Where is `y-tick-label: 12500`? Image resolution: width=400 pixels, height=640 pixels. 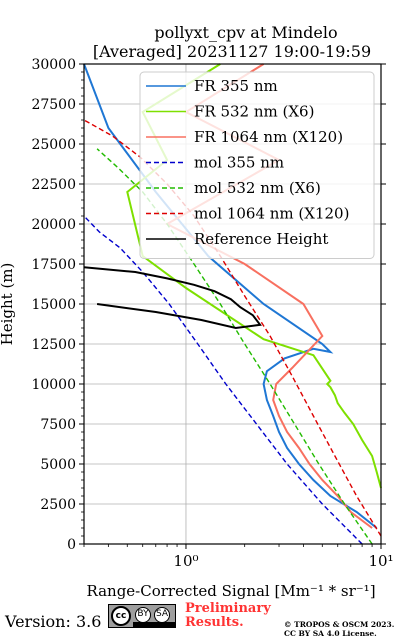 y-tick-label: 12500 is located at coordinates (53, 345).